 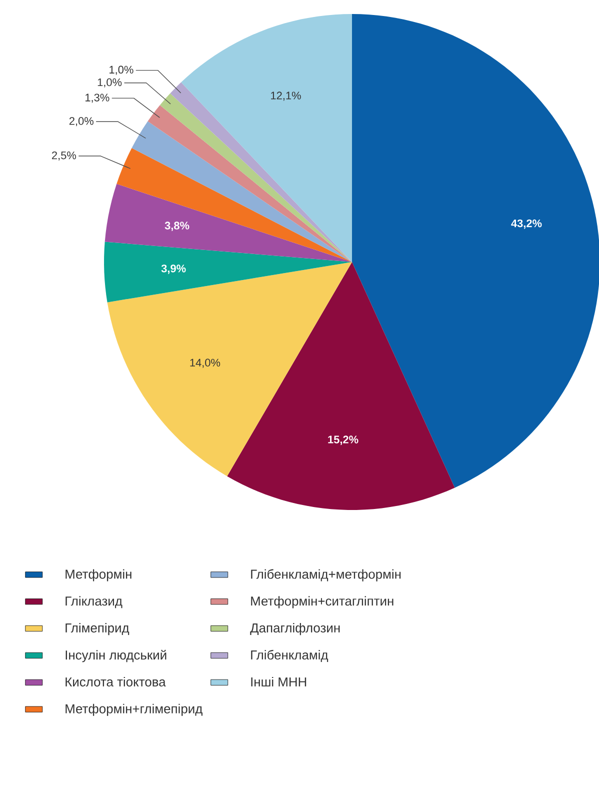 What do you see at coordinates (81, 121) in the screenshot?
I see `data-label: 2,0%` at bounding box center [81, 121].